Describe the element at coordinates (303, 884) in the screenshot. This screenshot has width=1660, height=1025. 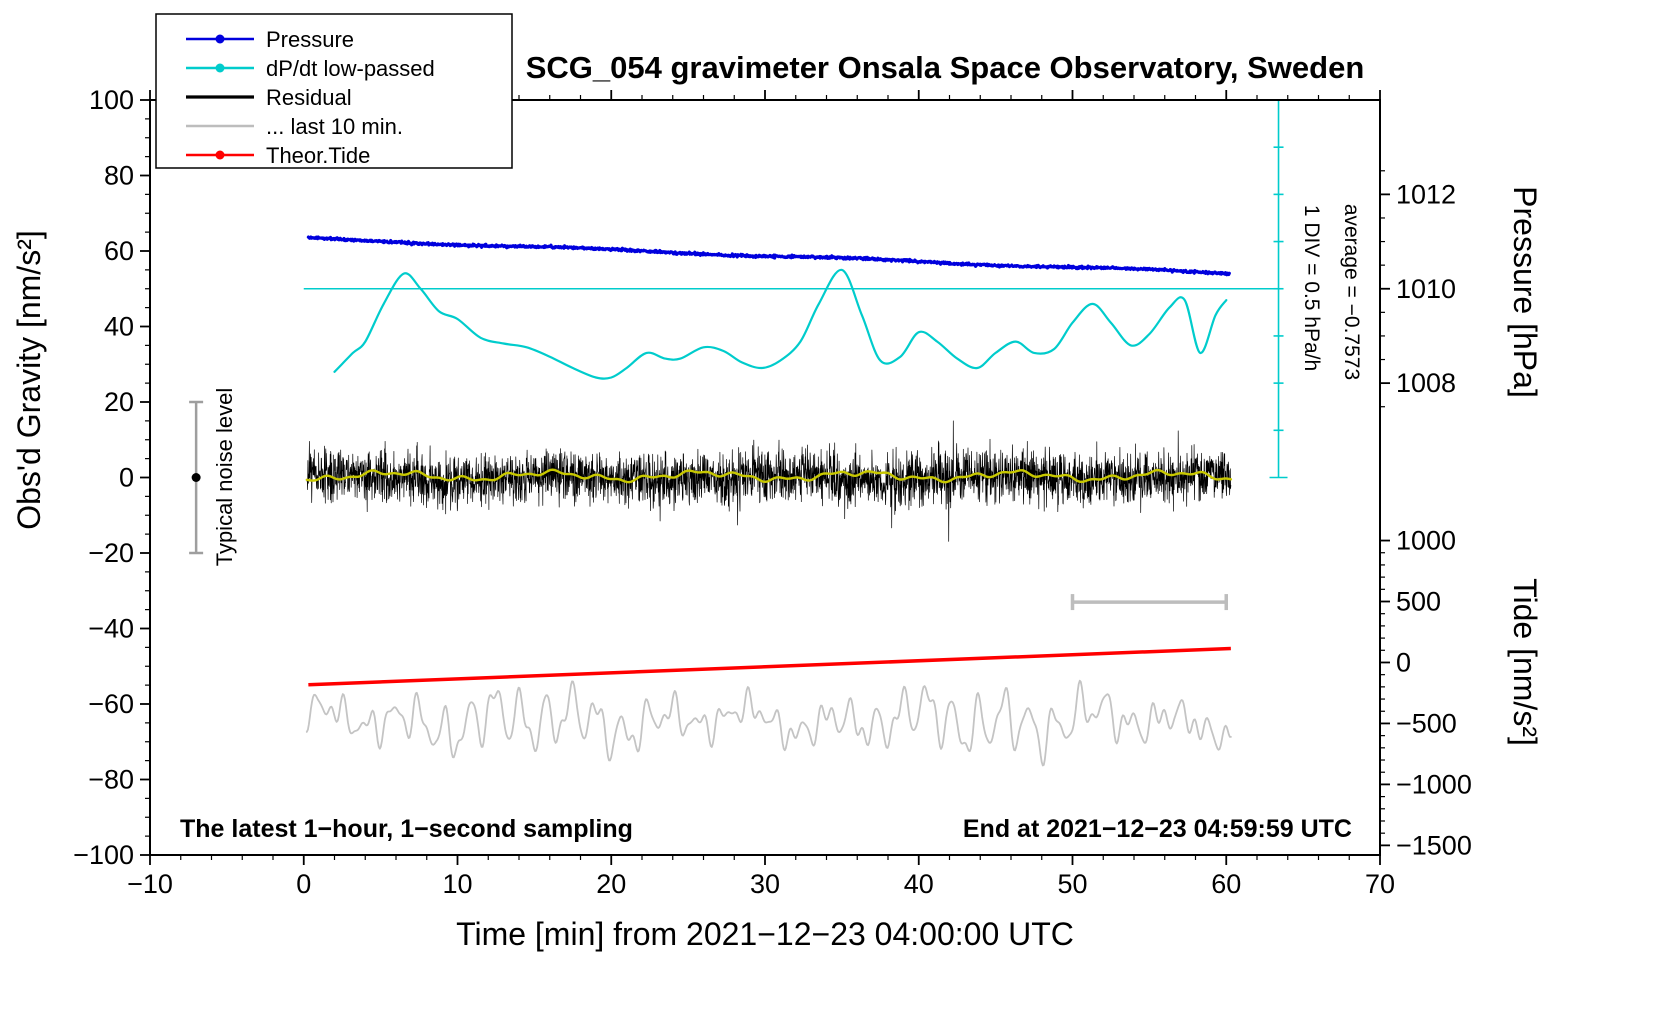
I see `x-tick-label: 0` at that location.